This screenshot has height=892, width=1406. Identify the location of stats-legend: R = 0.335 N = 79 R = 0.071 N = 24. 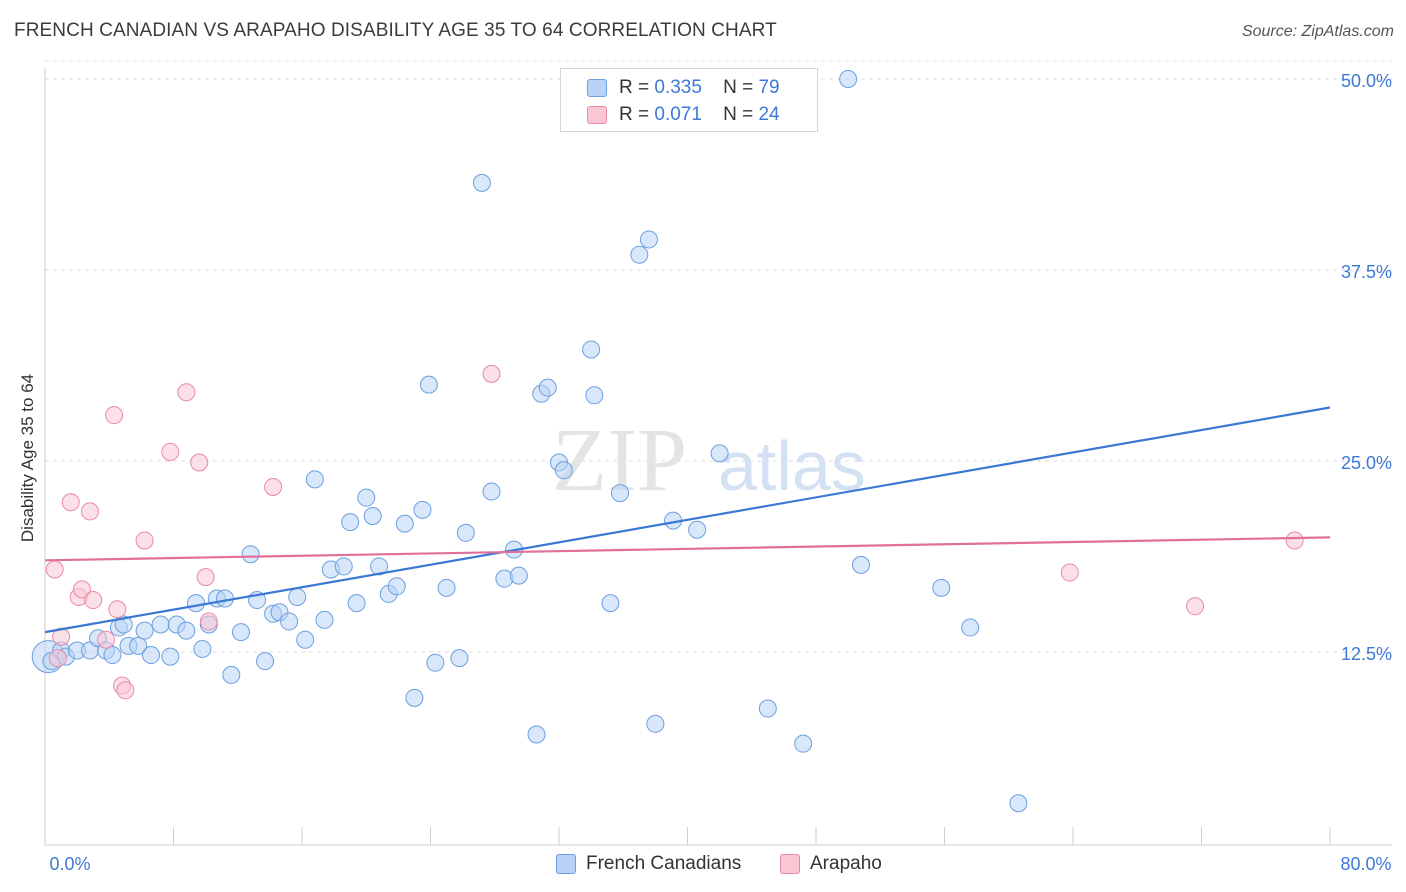
(689, 100).